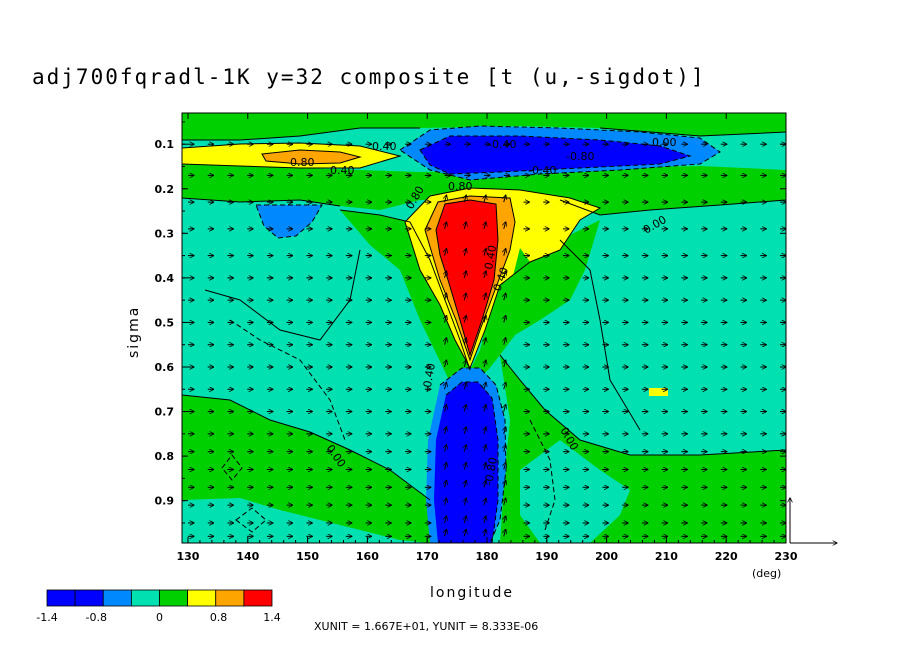  Describe the element at coordinates (664, 142) in the screenshot. I see `contour-label: 0.00` at that location.